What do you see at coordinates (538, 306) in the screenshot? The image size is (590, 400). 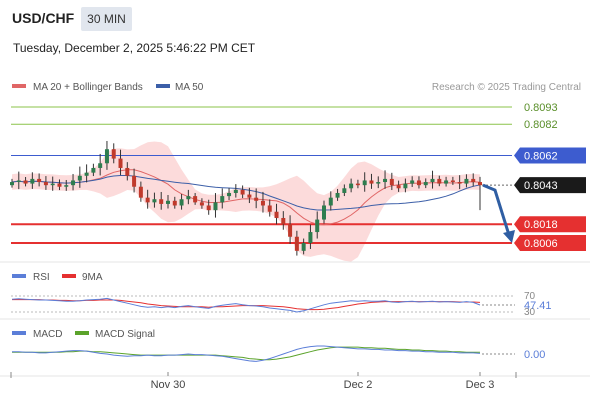 I see `rsi-last-value: 47.41` at bounding box center [538, 306].